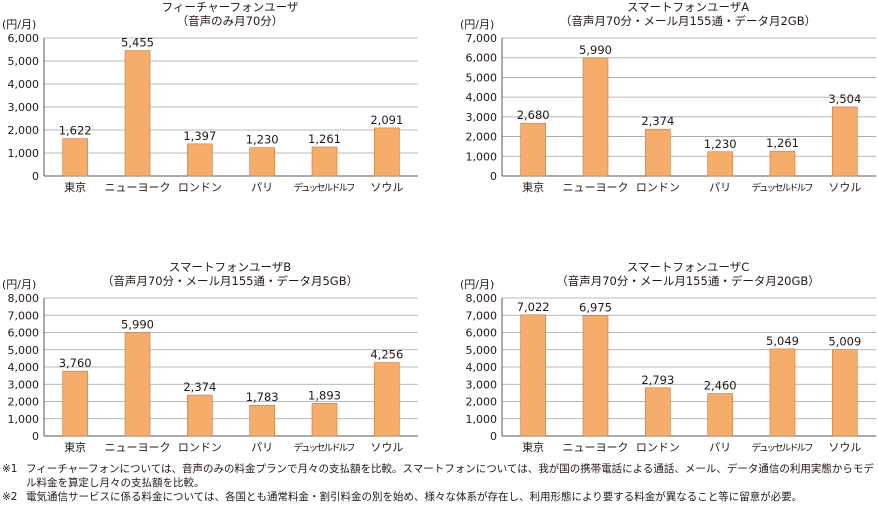 This screenshot has height=520, width=878. I want to click on data-label: 3,760, so click(75, 363).